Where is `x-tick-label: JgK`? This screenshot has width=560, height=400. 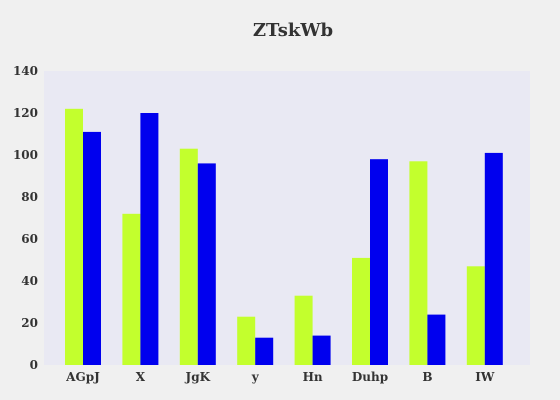
x-tick-label: JgK is located at coordinates (198, 377).